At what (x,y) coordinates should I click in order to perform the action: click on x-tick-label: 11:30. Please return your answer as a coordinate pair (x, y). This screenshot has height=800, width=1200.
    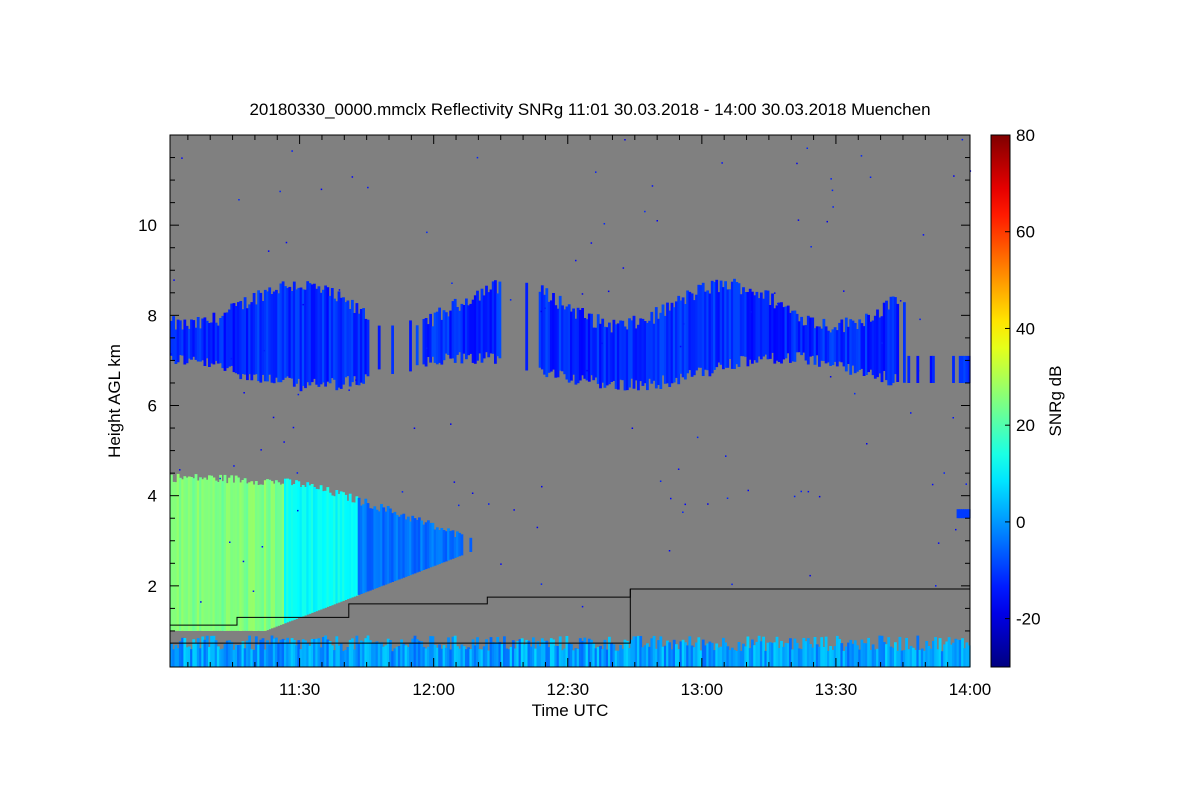
    Looking at the image, I should click on (299, 689).